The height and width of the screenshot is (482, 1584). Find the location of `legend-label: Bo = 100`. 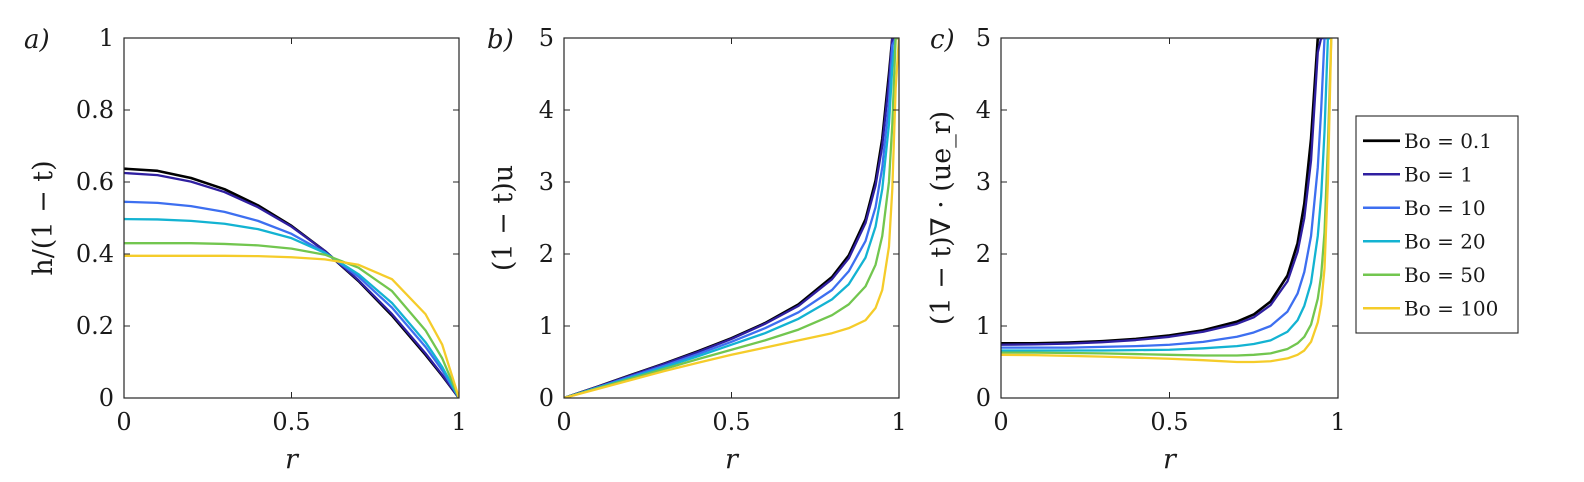

legend-label: Bo = 100 is located at coordinates (1451, 308).